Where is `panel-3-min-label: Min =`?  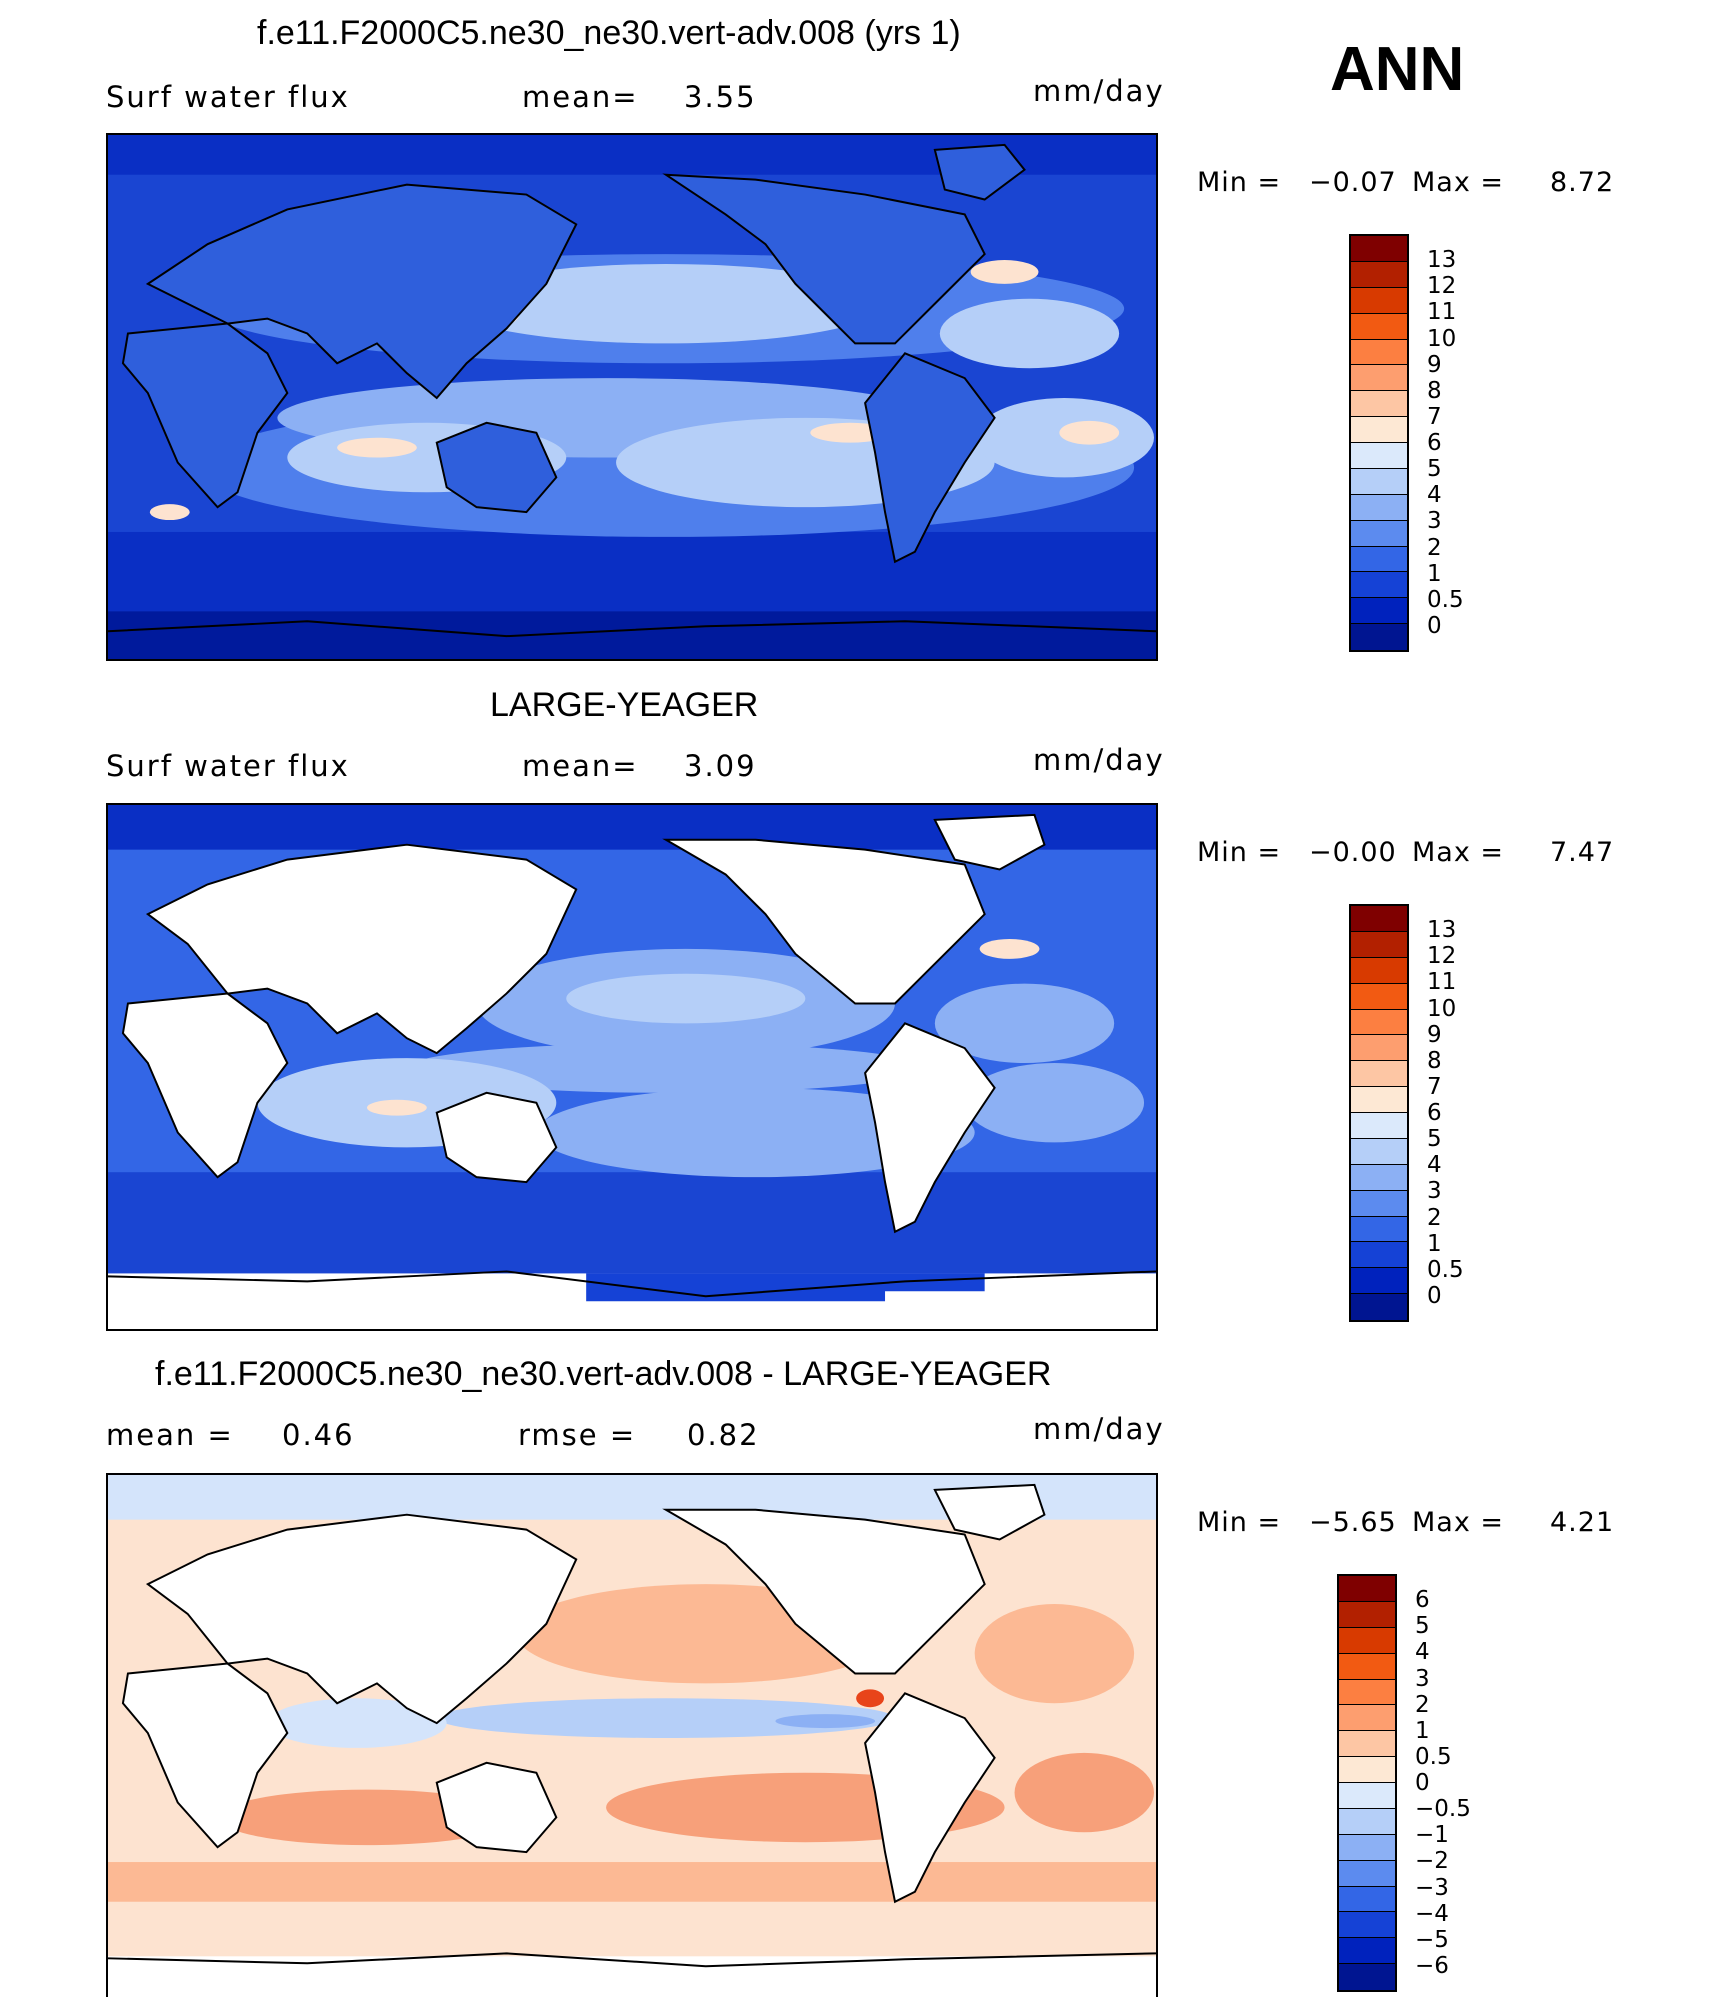
panel-3-min-label: Min = is located at coordinates (1239, 1522).